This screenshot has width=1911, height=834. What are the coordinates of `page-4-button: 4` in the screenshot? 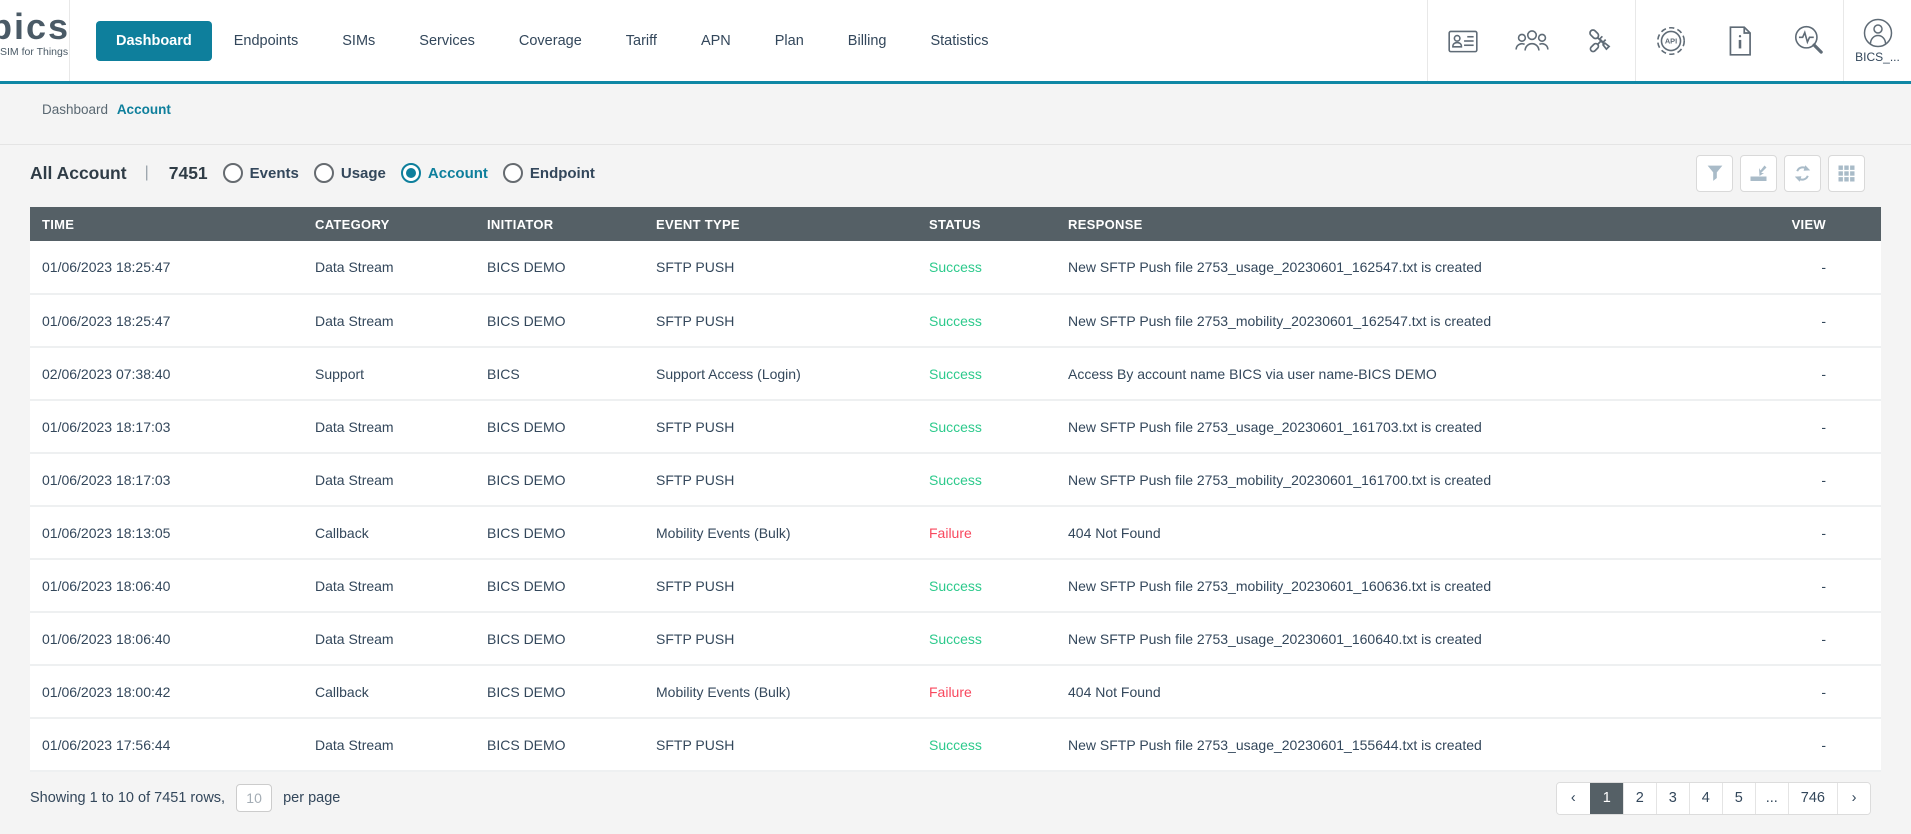 It's located at (1705, 798).